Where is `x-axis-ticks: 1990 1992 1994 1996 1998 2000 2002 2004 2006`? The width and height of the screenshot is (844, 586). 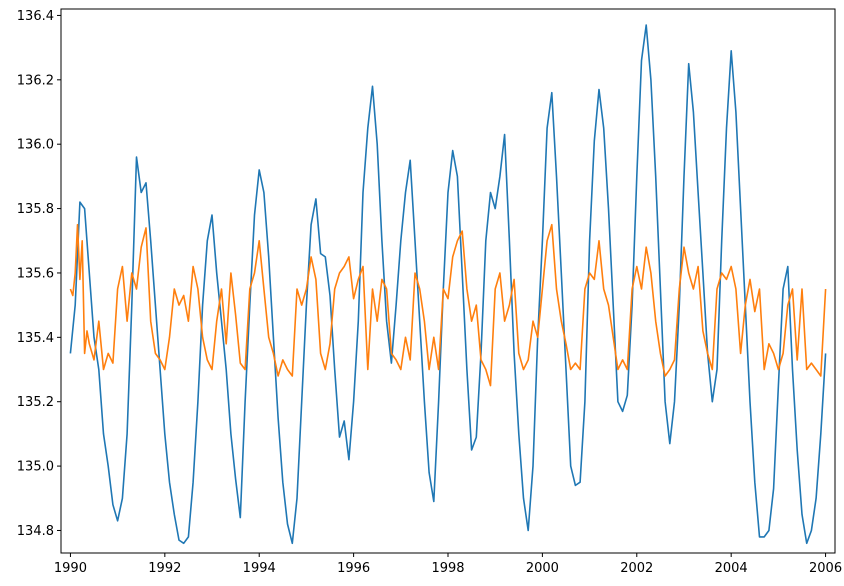
x-axis-ticks: 1990 1992 1994 1996 1998 2000 2002 2004 2006 is located at coordinates (448, 564).